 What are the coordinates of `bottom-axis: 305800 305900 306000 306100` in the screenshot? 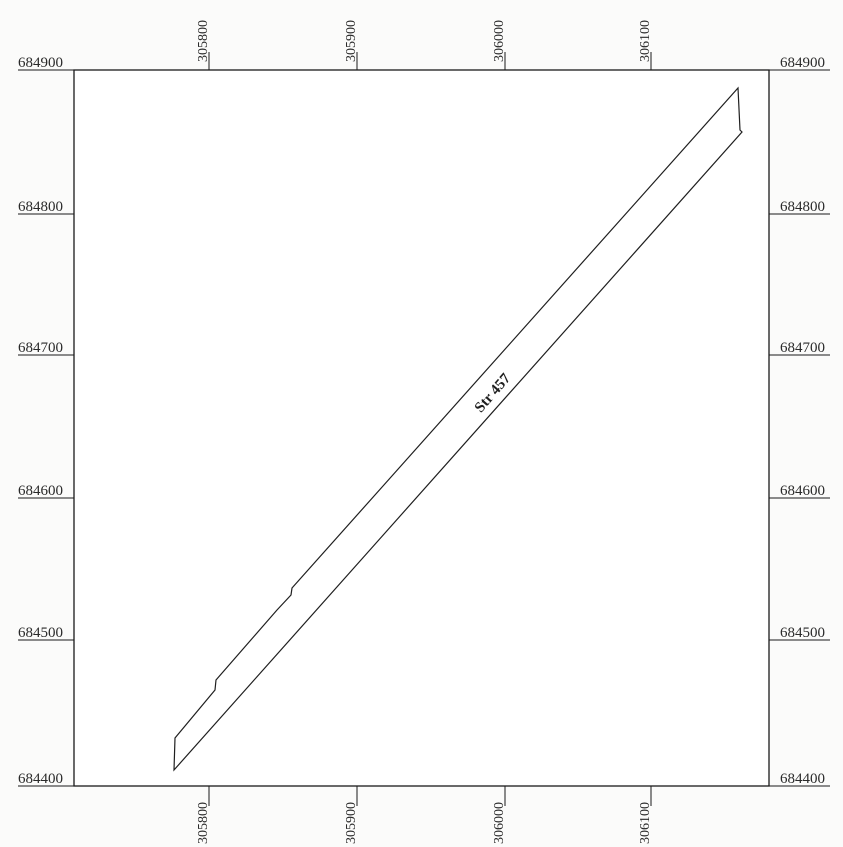 It's located at (424, 815).